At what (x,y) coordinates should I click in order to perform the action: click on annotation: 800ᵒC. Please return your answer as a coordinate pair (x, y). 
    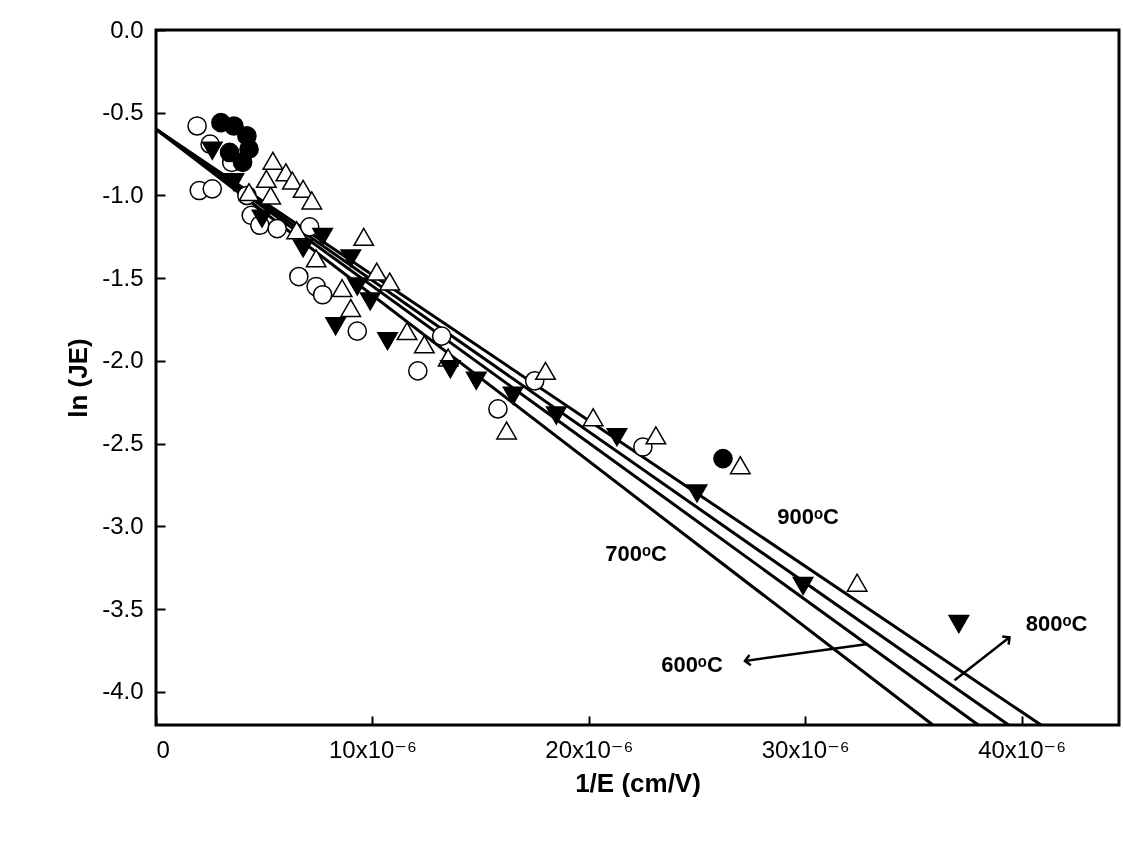
    Looking at the image, I should click on (1056, 624).